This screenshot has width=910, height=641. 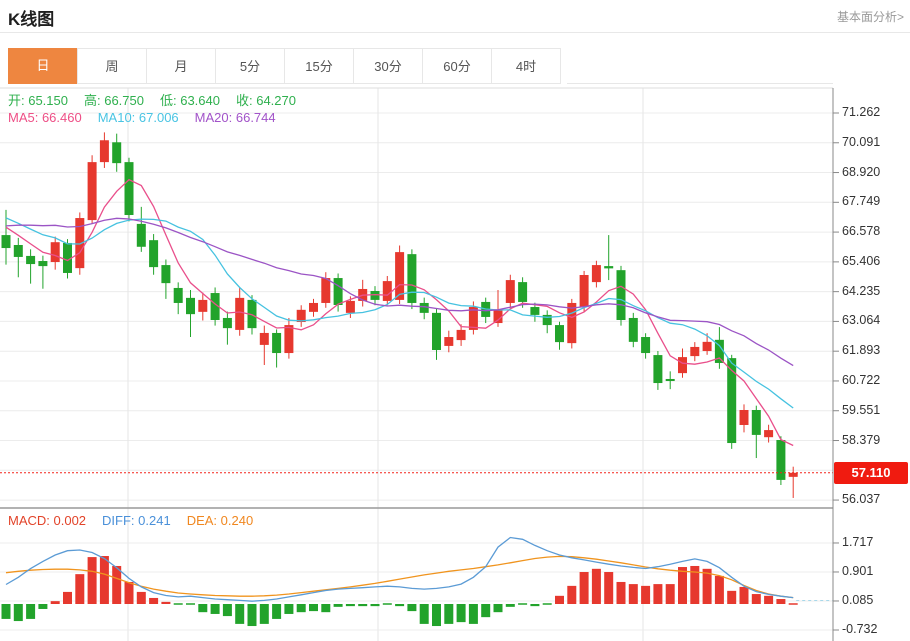 What do you see at coordinates (47, 520) in the screenshot?
I see `macd-row-item: MACD: 0.002` at bounding box center [47, 520].